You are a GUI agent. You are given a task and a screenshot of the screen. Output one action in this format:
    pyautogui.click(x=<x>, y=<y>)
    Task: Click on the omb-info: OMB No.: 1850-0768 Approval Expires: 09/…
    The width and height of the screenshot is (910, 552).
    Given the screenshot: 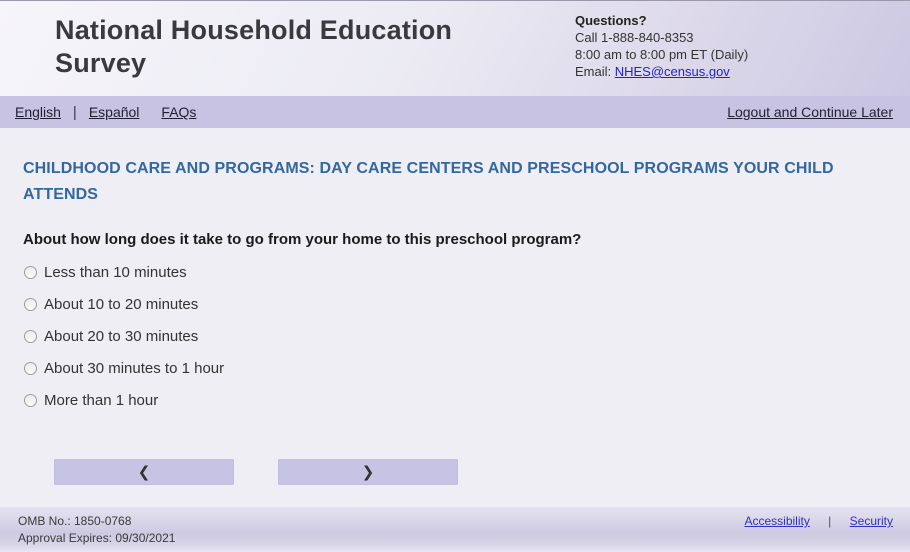 What is the action you would take?
    pyautogui.click(x=96, y=530)
    